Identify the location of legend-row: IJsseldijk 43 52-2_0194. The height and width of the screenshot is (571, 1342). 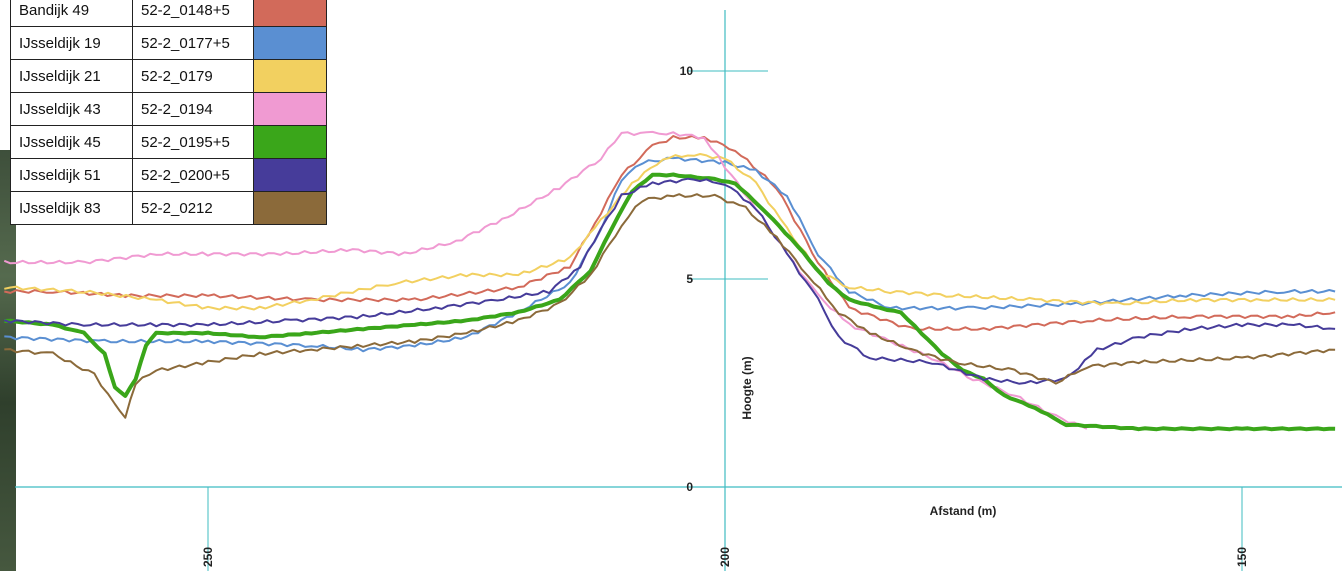
(169, 109).